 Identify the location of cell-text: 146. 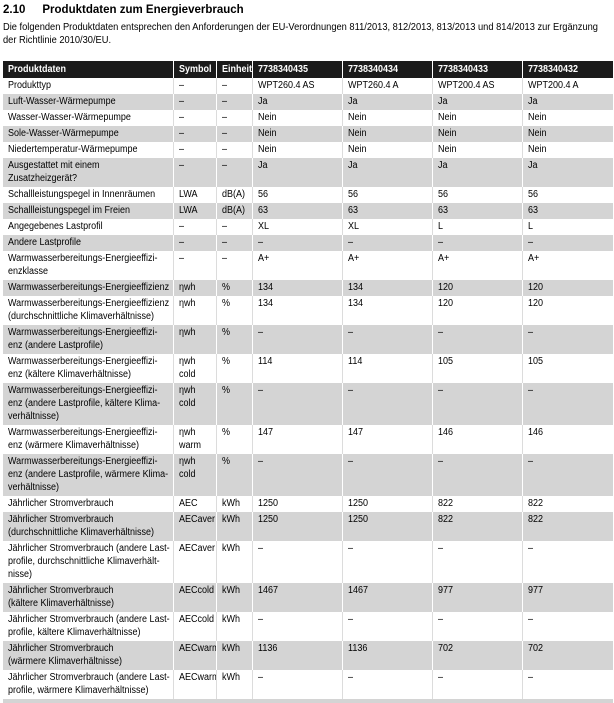
(535, 432).